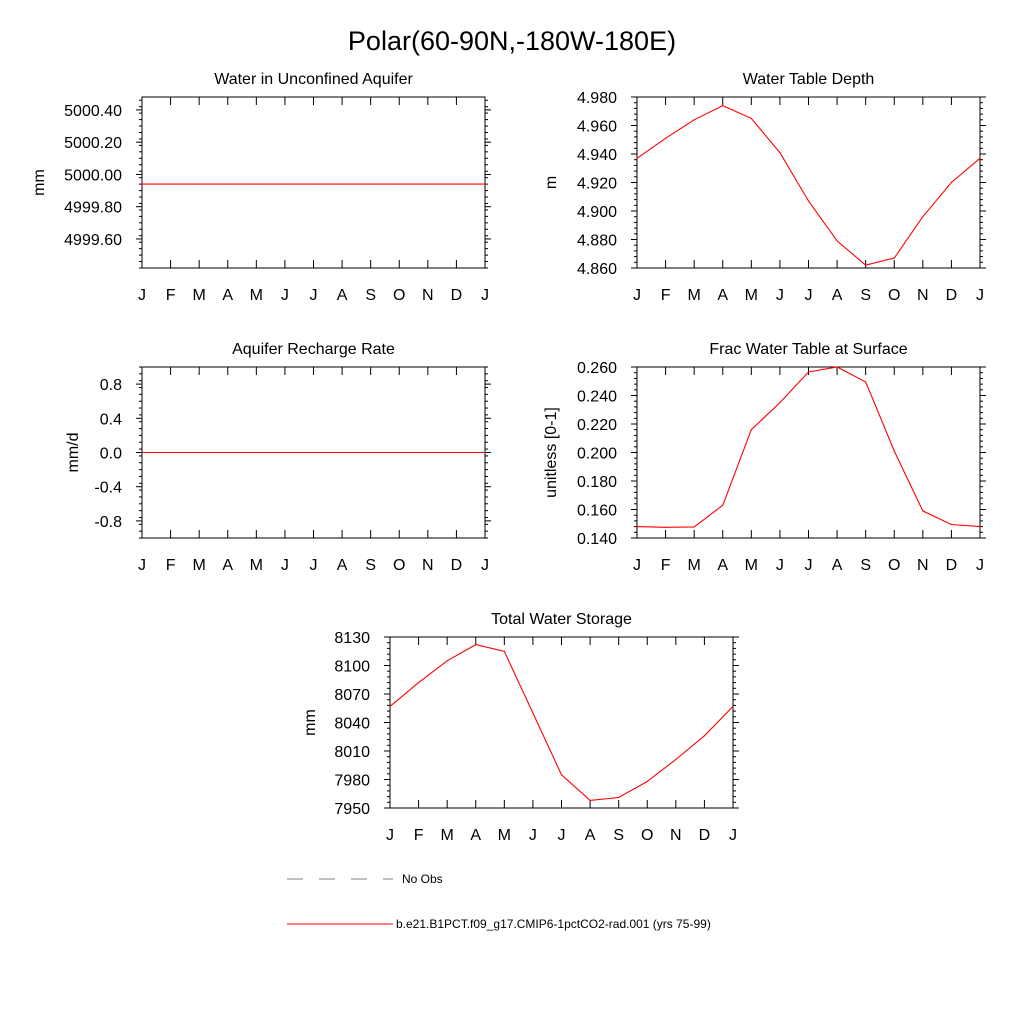  Describe the element at coordinates (597, 127) in the screenshot. I see `water-table-depth-ytick-label: 4.960` at that location.